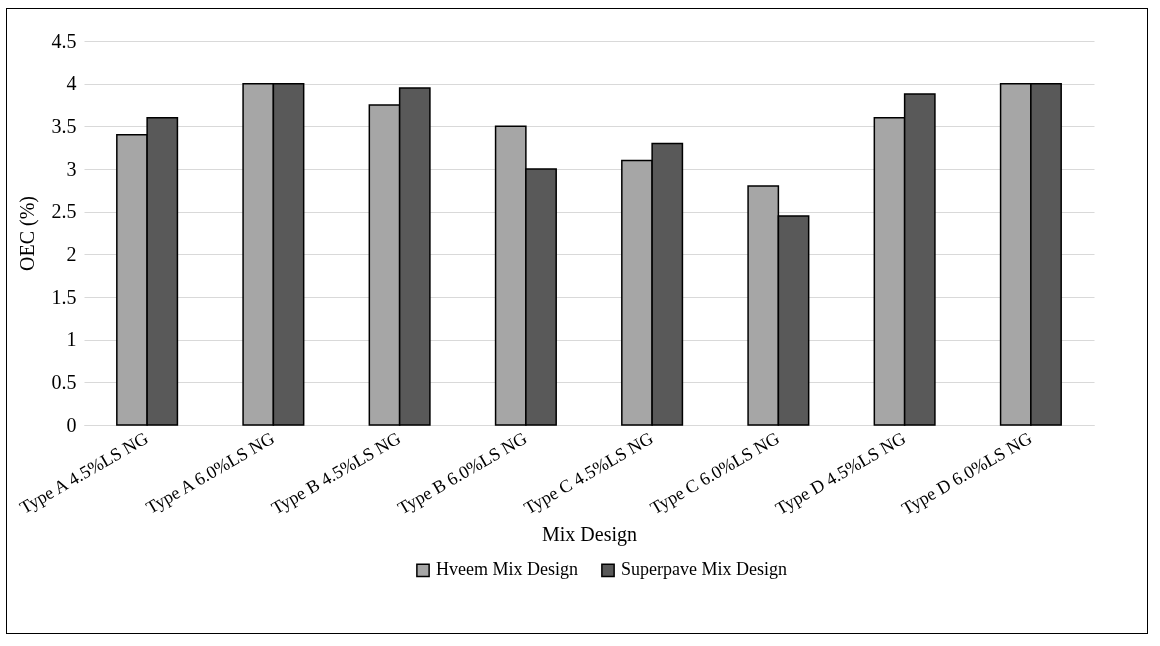 Image resolution: width=1160 pixels, height=646 pixels. I want to click on legend-label: Hveem Mix Design, so click(507, 569).